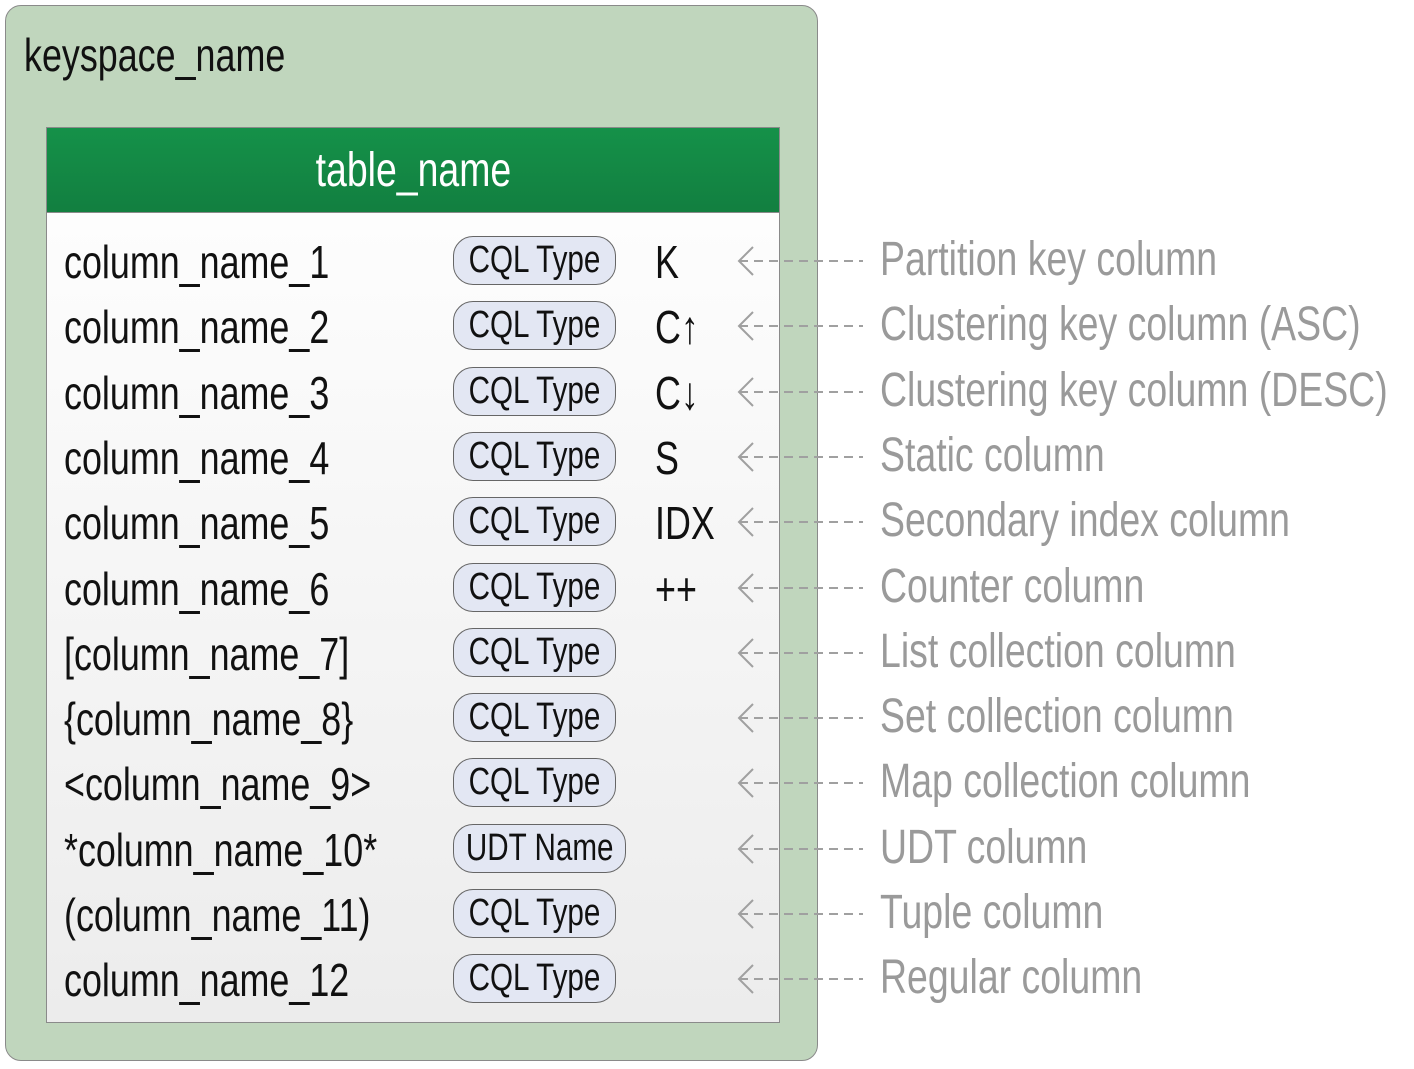 The height and width of the screenshot is (1069, 1414). What do you see at coordinates (209, 719) in the screenshot?
I see `column-name: {column_name_8}` at bounding box center [209, 719].